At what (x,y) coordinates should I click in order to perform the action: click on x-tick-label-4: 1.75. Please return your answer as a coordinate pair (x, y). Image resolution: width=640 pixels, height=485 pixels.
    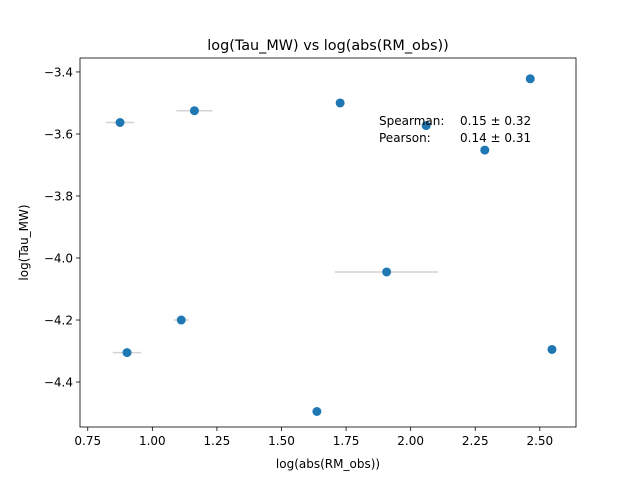
    Looking at the image, I should click on (346, 441).